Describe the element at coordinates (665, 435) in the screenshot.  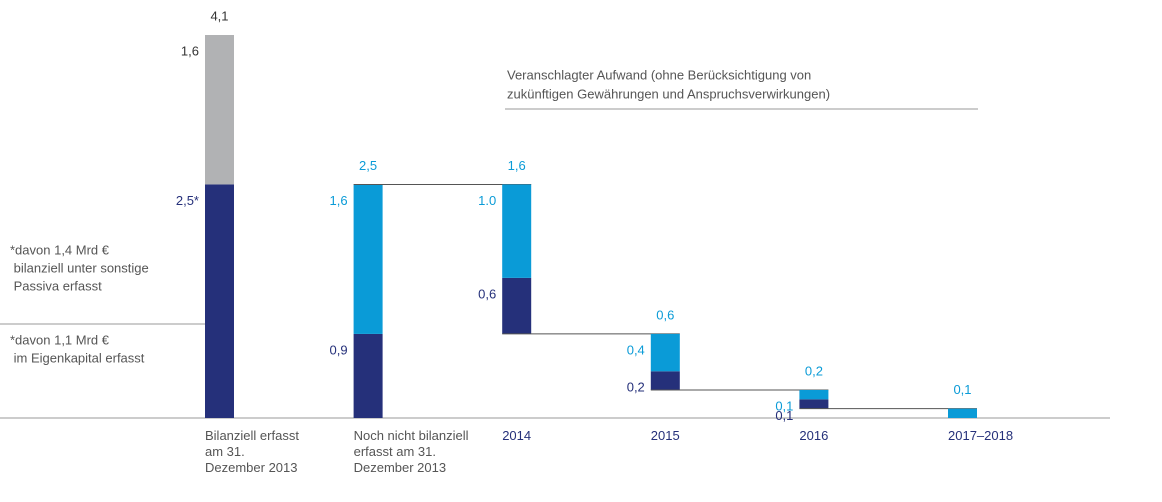
I see `category-label: 2015` at that location.